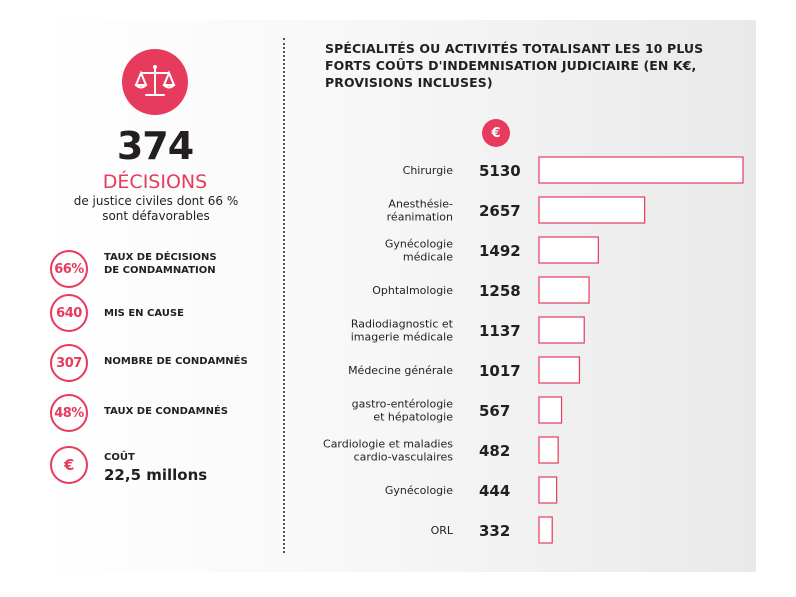  I want to click on stat-circle-rate-decisions: 66%, so click(69, 269).